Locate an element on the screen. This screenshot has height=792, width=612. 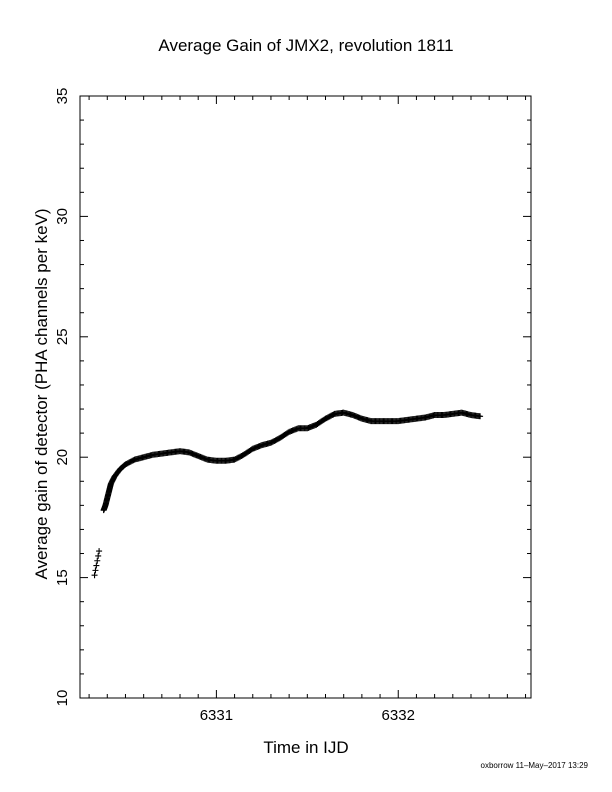
x-axis-label: Time in IJD is located at coordinates (306, 747).